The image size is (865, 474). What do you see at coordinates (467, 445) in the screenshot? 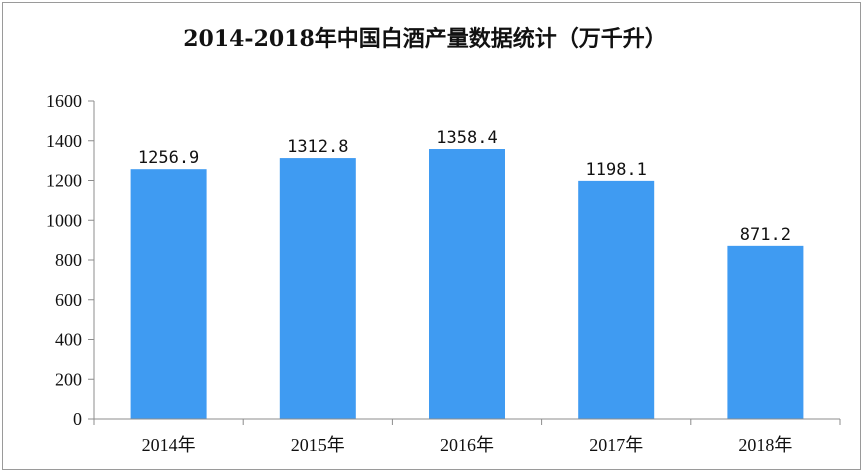
I see `x-tick-label: 2016年` at bounding box center [467, 445].